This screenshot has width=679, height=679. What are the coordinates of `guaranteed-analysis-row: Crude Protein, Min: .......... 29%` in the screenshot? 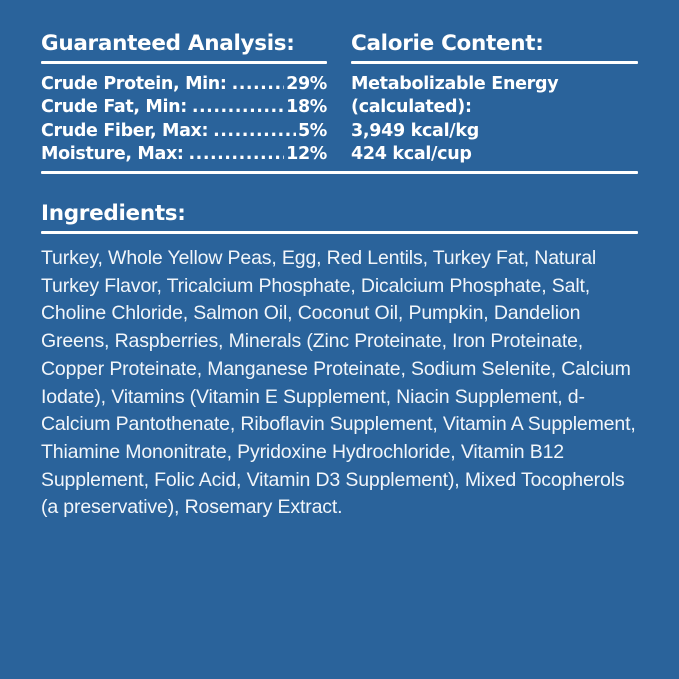 It's located at (184, 84).